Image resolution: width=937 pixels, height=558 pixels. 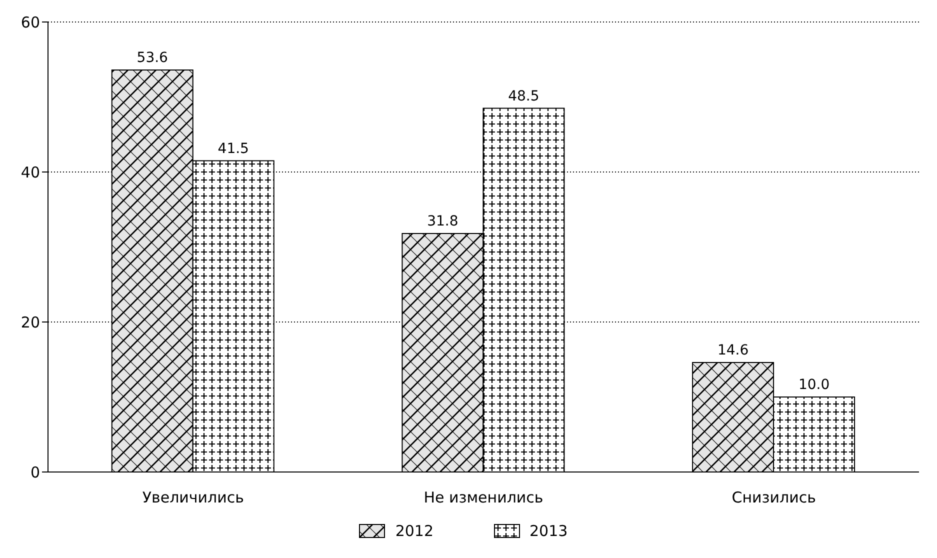 I want to click on legend-label: 2012, so click(x=414, y=531).